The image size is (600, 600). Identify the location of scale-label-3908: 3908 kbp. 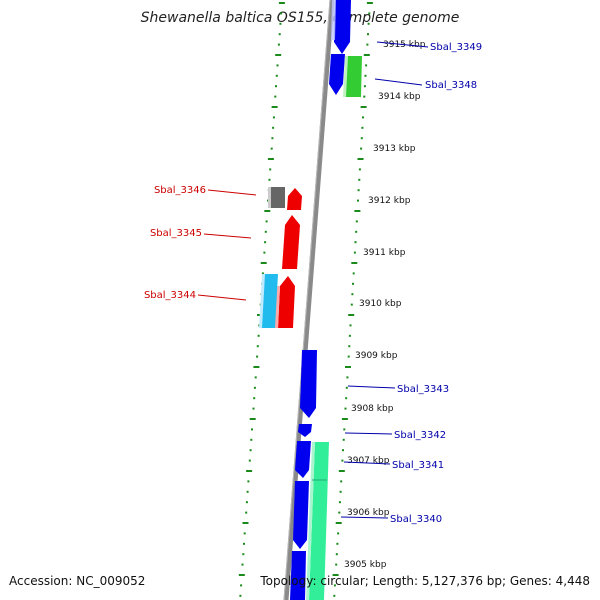
(372, 409).